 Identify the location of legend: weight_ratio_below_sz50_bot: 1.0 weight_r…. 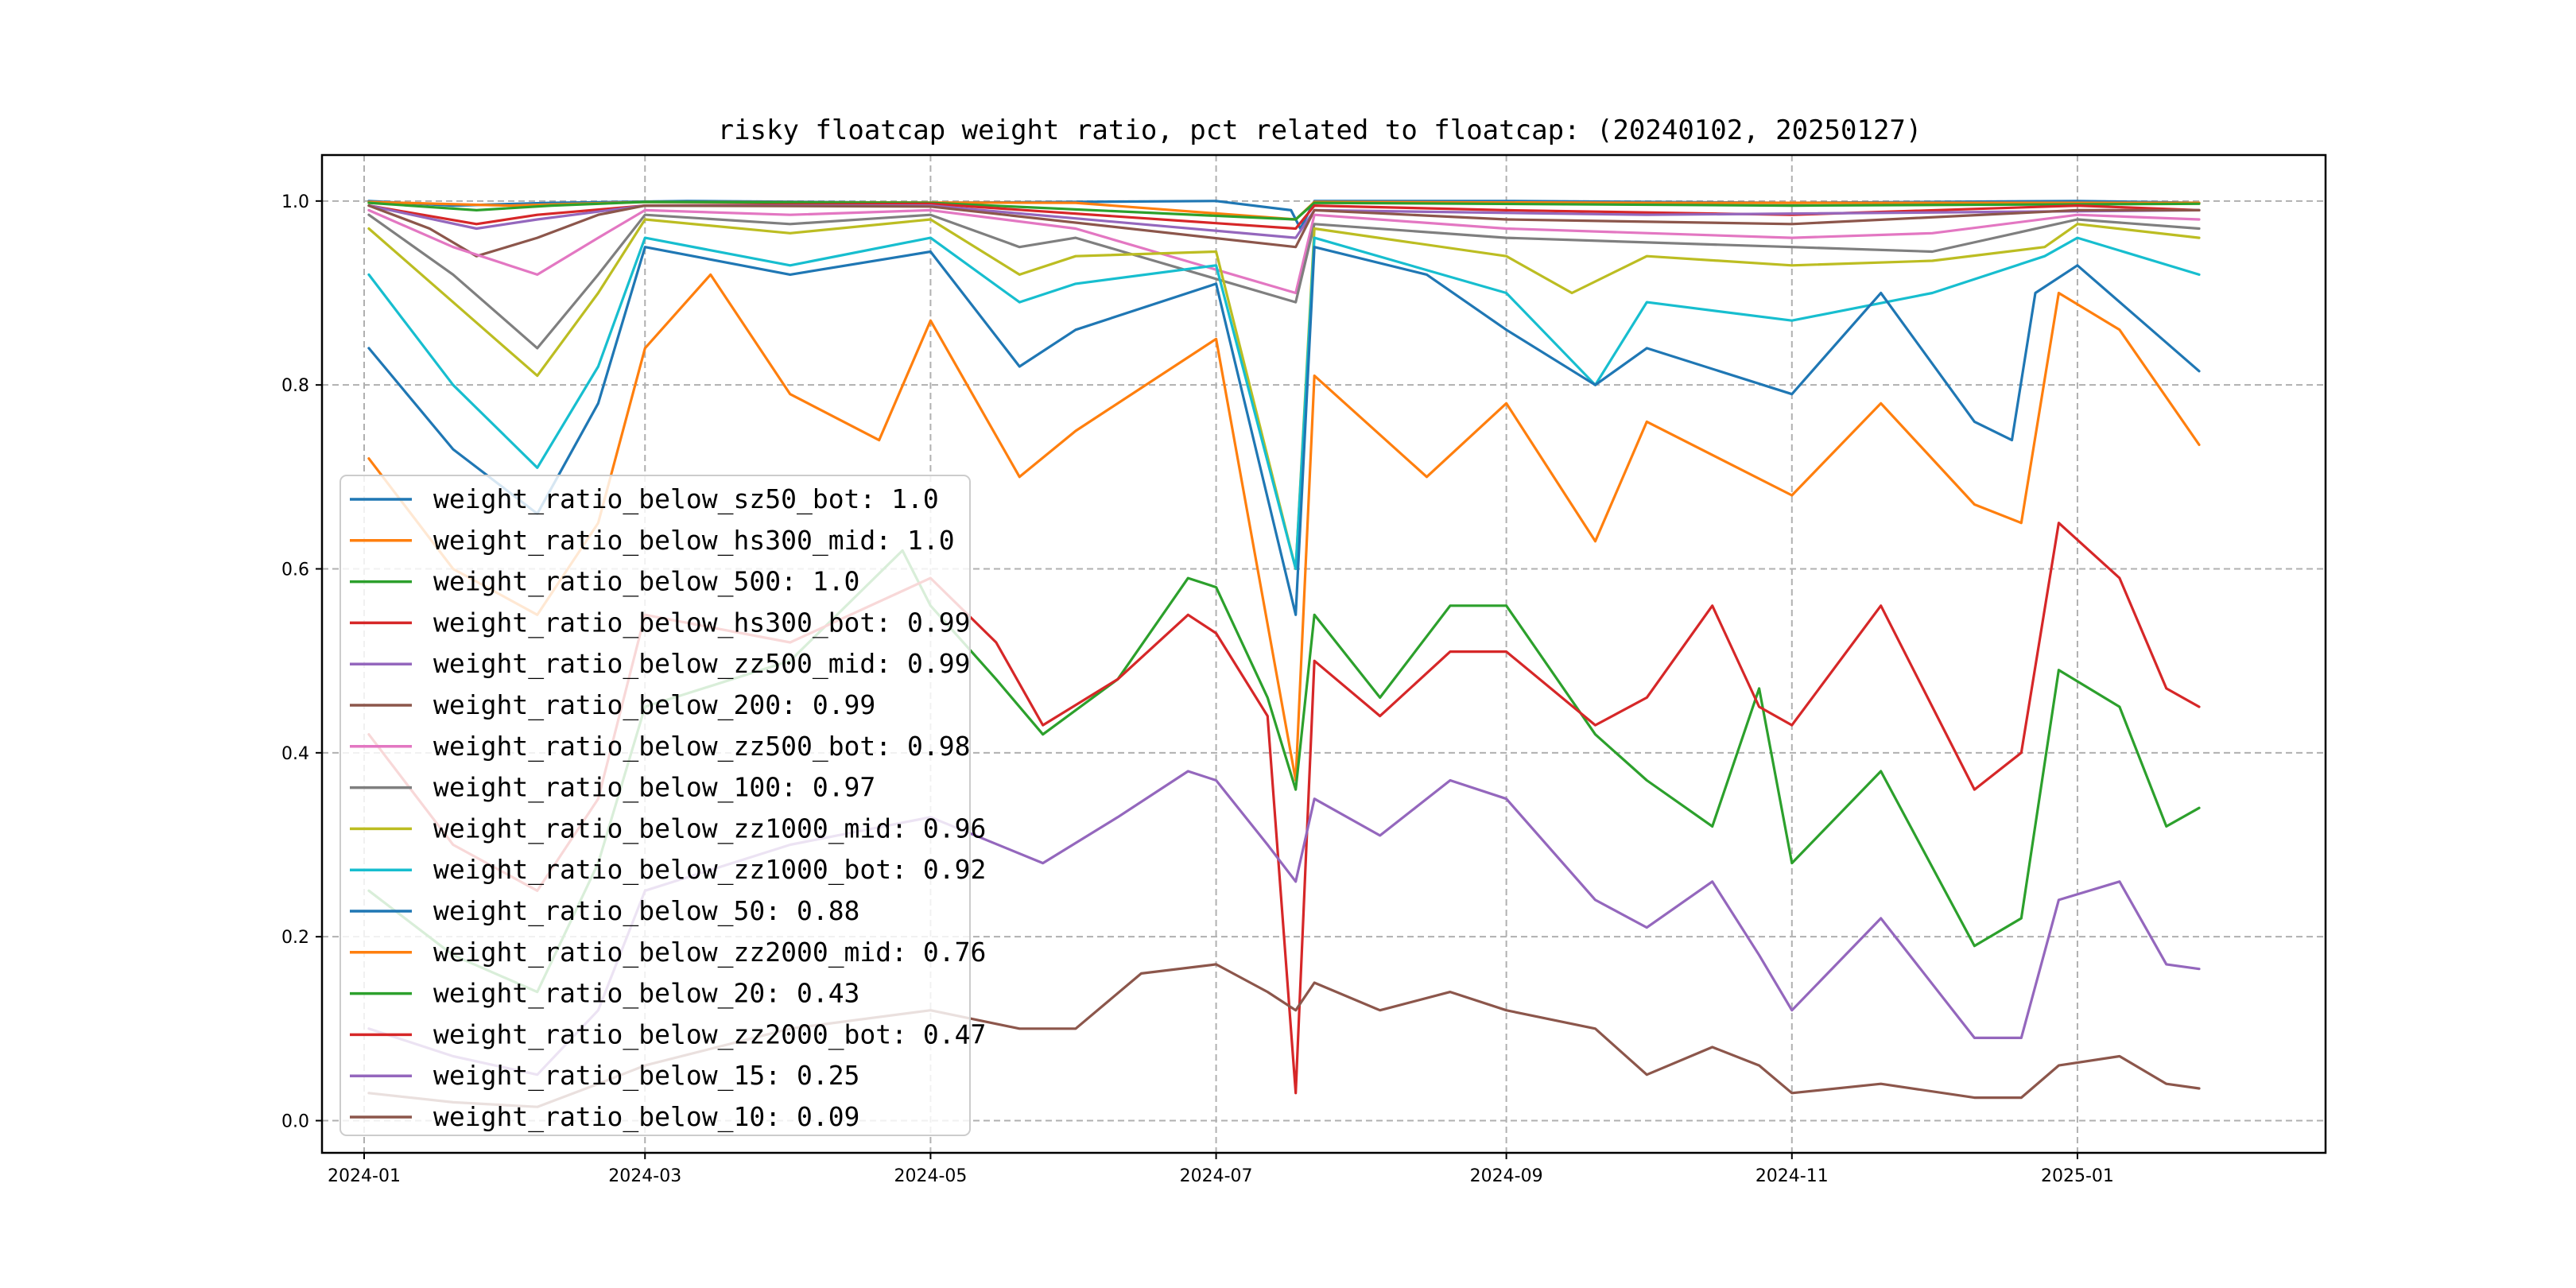
(663, 806).